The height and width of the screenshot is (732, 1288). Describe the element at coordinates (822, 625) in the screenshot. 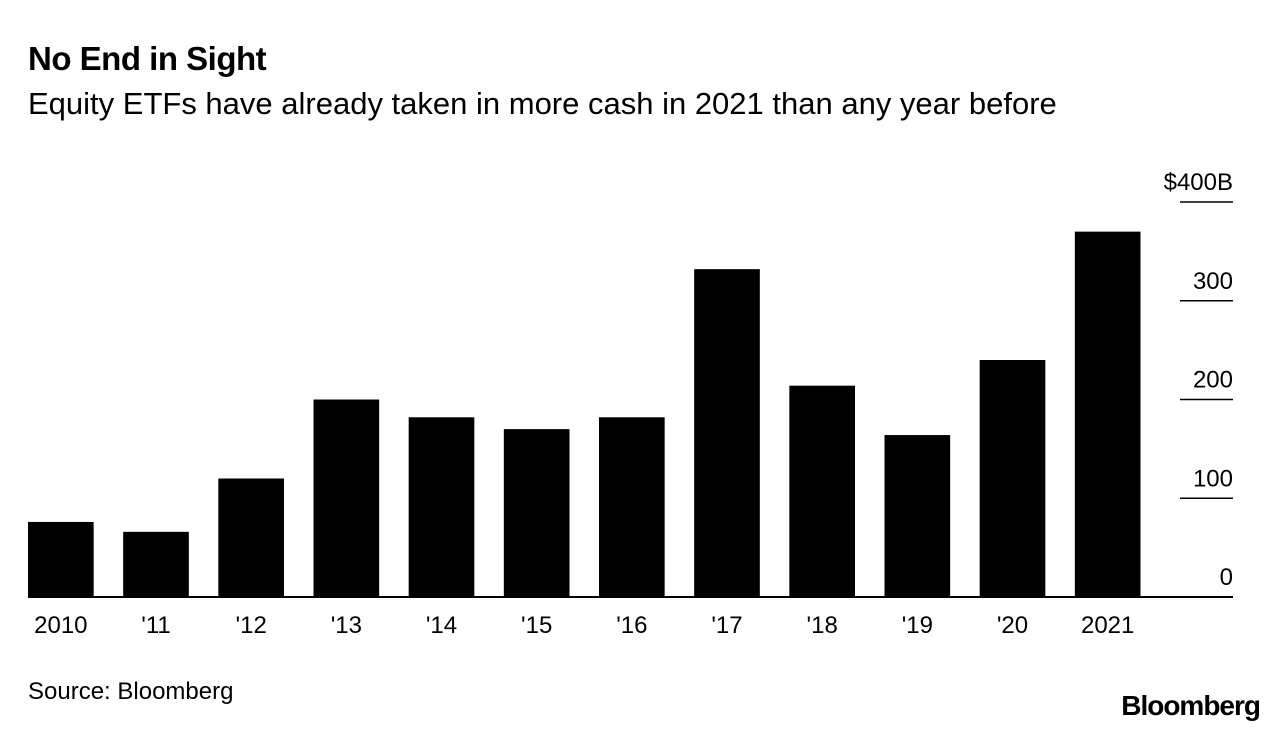

I see `x-tick-label-8: '18` at that location.